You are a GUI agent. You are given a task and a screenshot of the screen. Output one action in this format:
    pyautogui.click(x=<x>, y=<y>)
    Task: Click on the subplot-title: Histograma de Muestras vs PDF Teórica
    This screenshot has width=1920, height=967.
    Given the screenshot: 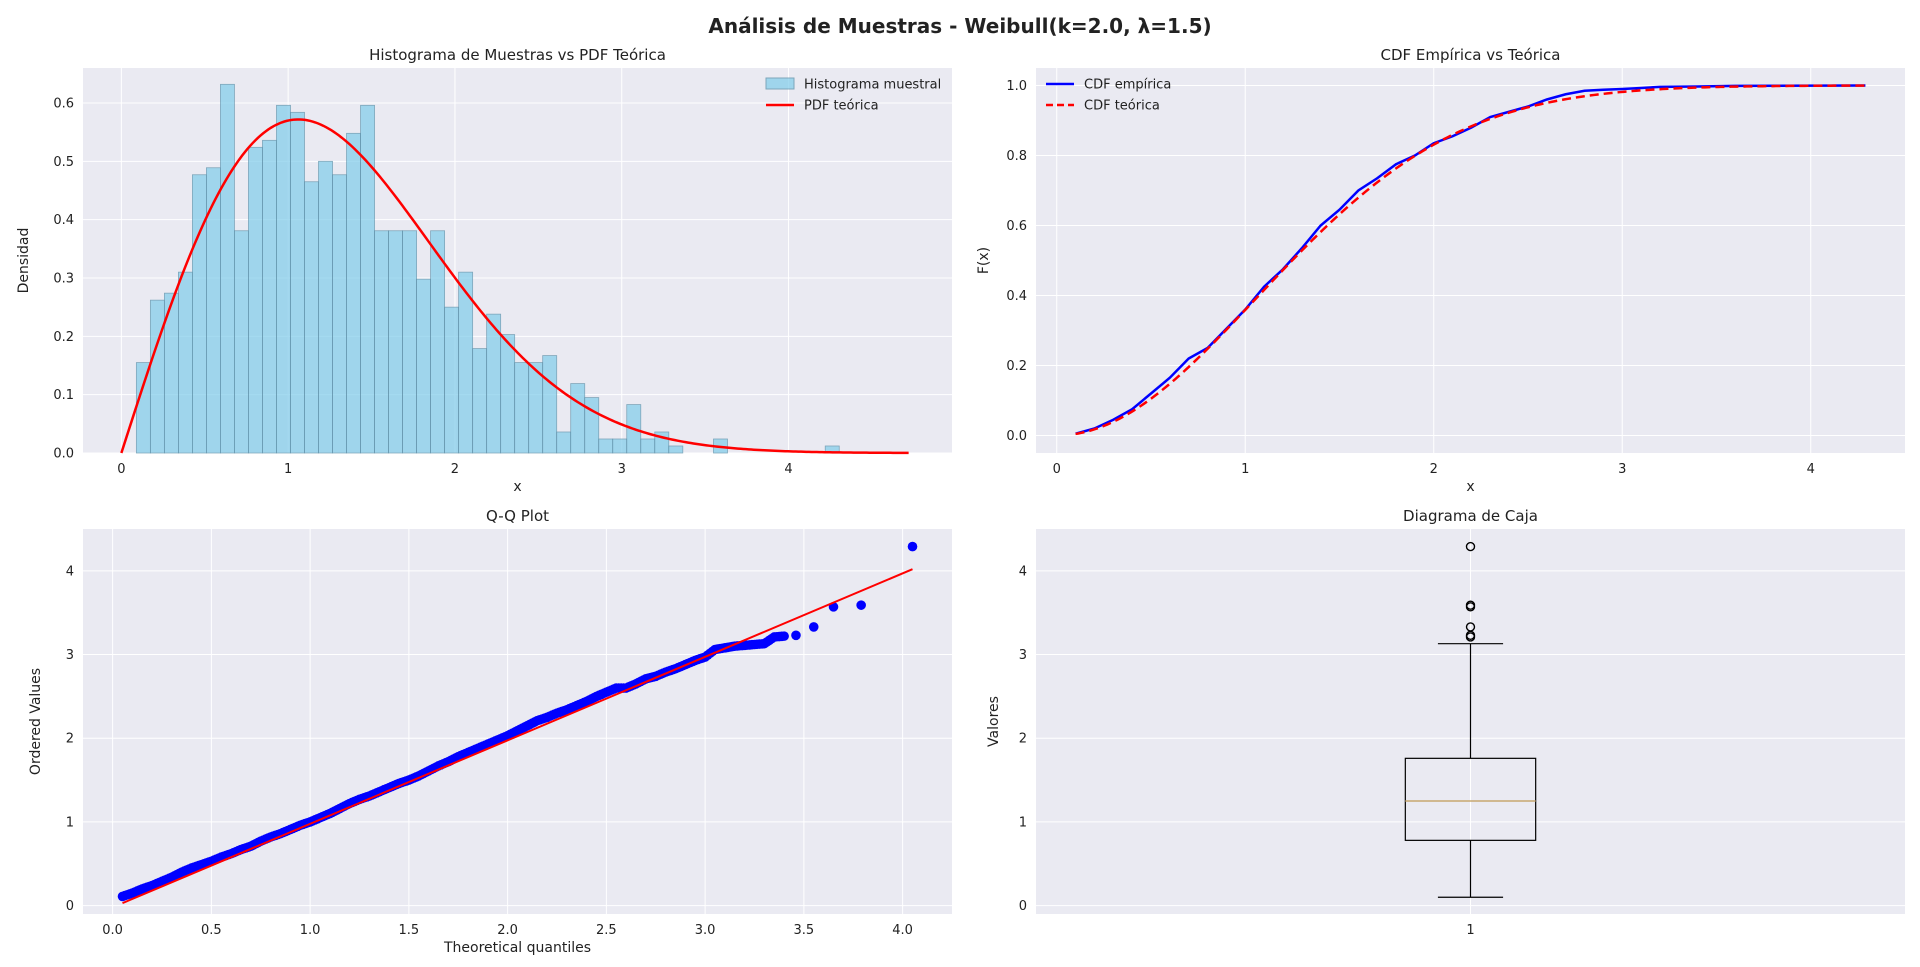 What is the action you would take?
    pyautogui.click(x=517, y=55)
    